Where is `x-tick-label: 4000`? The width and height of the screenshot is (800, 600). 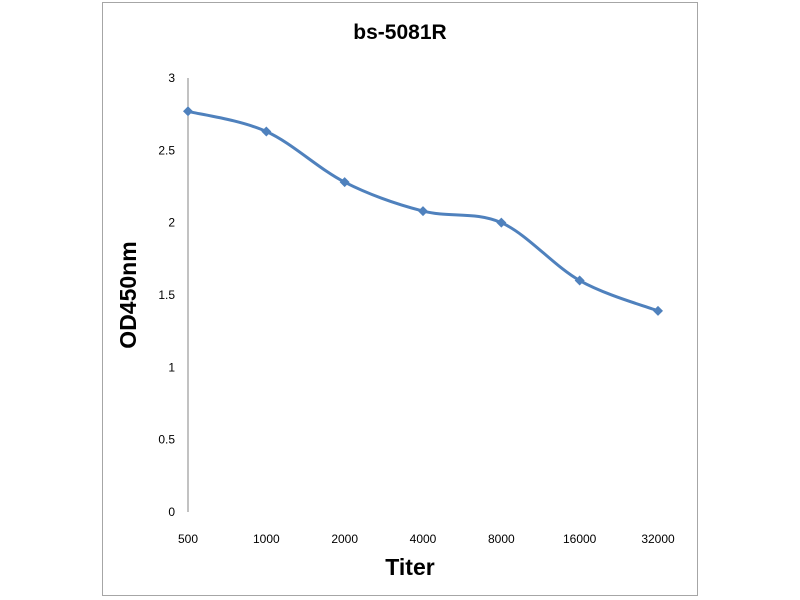
x-tick-label: 4000 is located at coordinates (423, 539).